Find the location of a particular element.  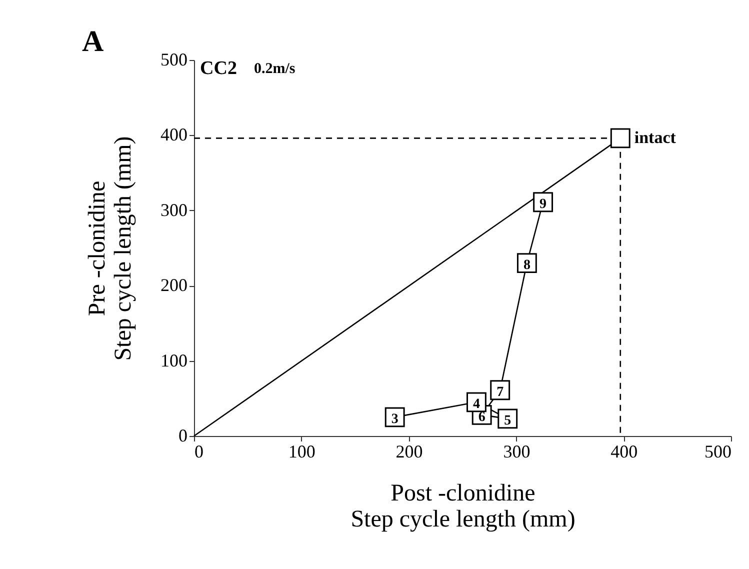

x-axis-title: Post -clonidine Step cycle length (mm) is located at coordinates (463, 506).